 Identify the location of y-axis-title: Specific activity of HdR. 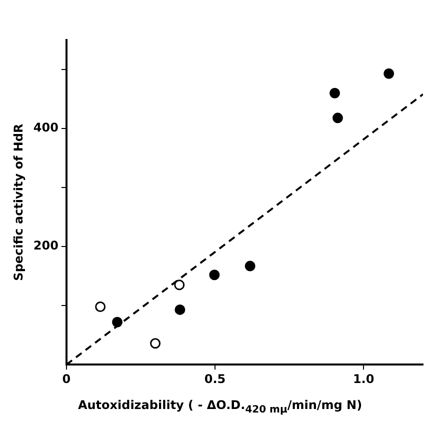
(18, 202).